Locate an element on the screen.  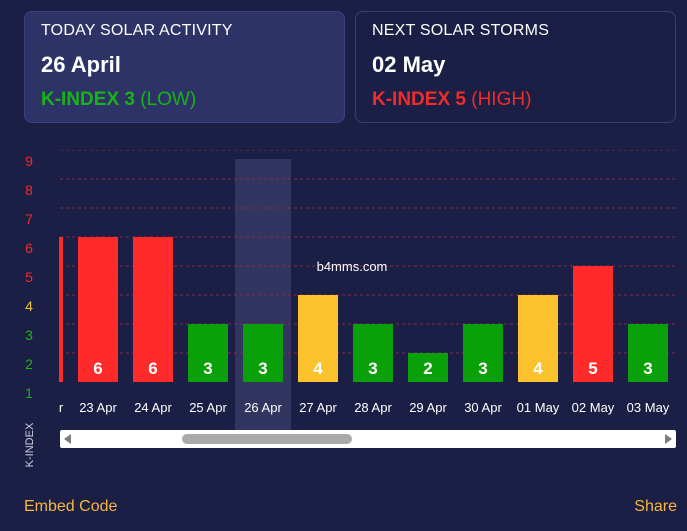
y-tick-label: 2 is located at coordinates (29, 364).